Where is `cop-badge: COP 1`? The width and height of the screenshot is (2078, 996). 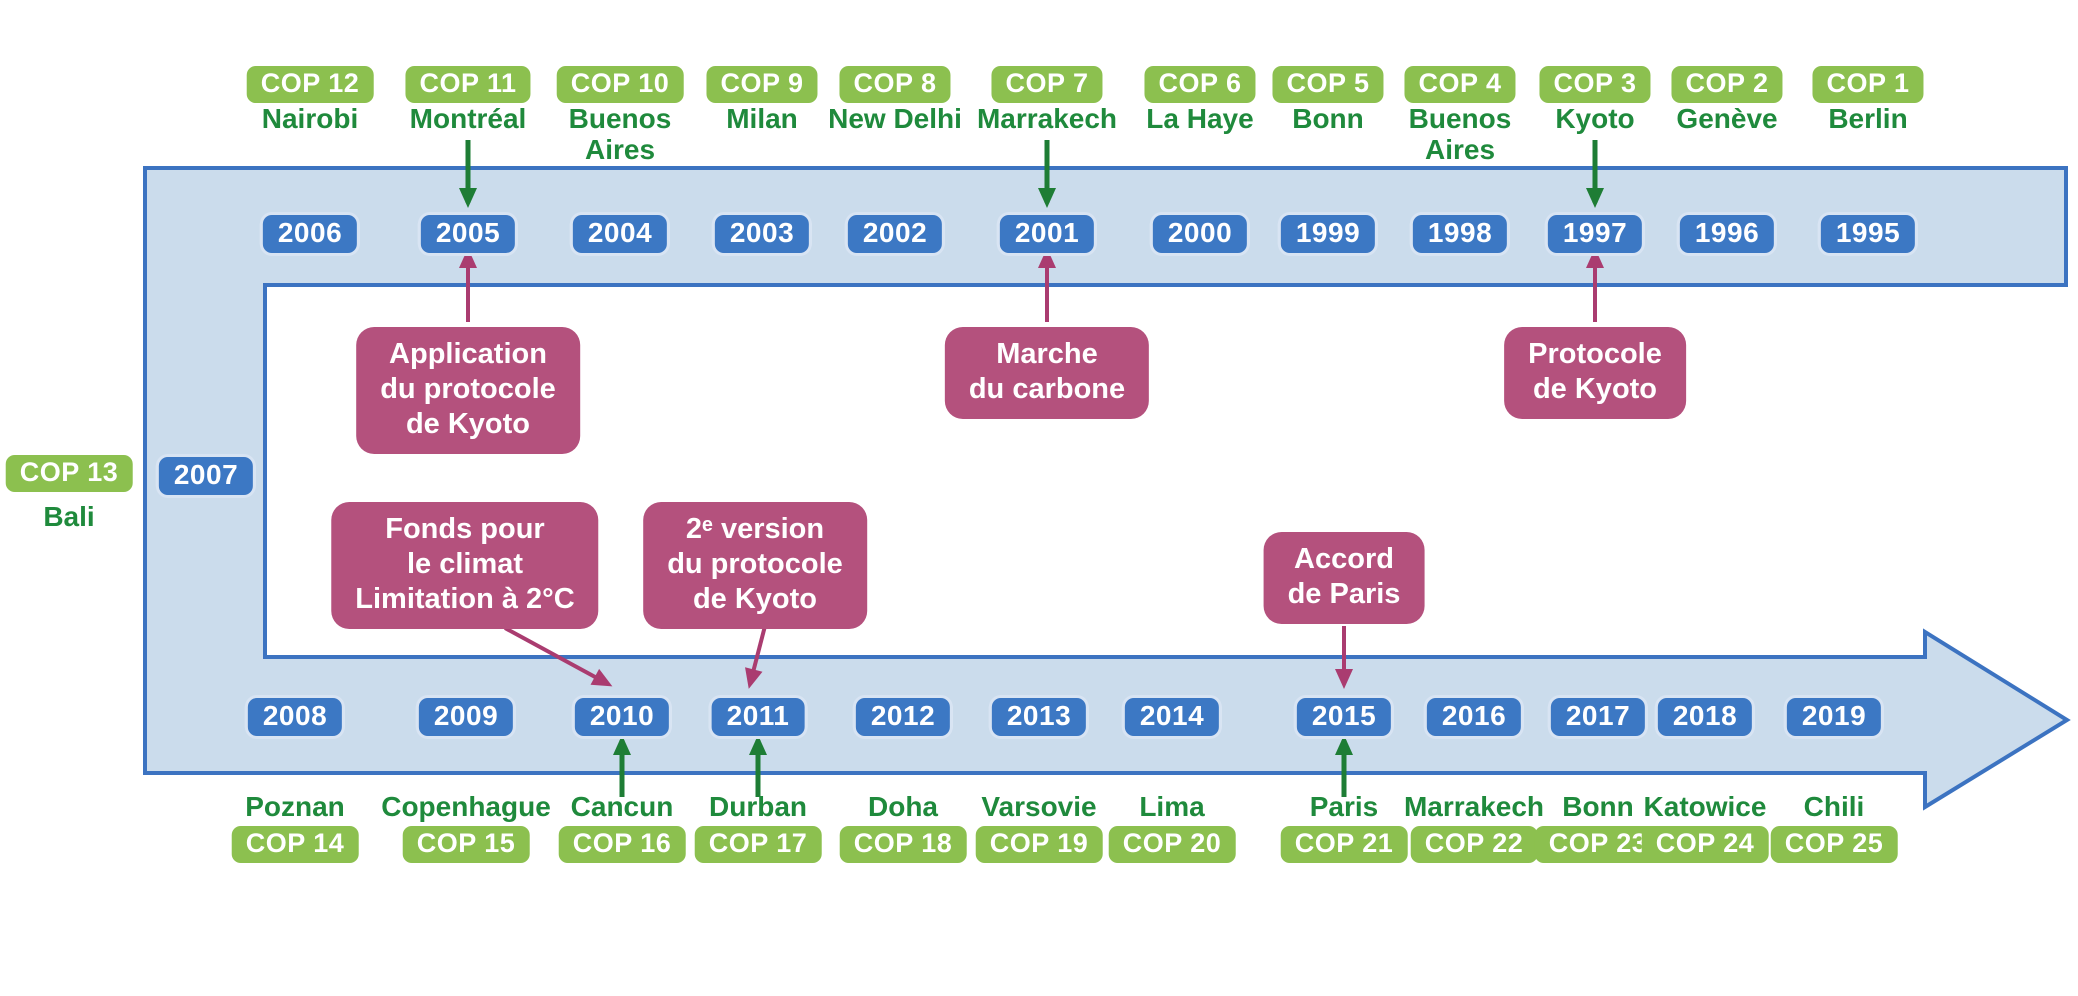 cop-badge: COP 1 is located at coordinates (1868, 84).